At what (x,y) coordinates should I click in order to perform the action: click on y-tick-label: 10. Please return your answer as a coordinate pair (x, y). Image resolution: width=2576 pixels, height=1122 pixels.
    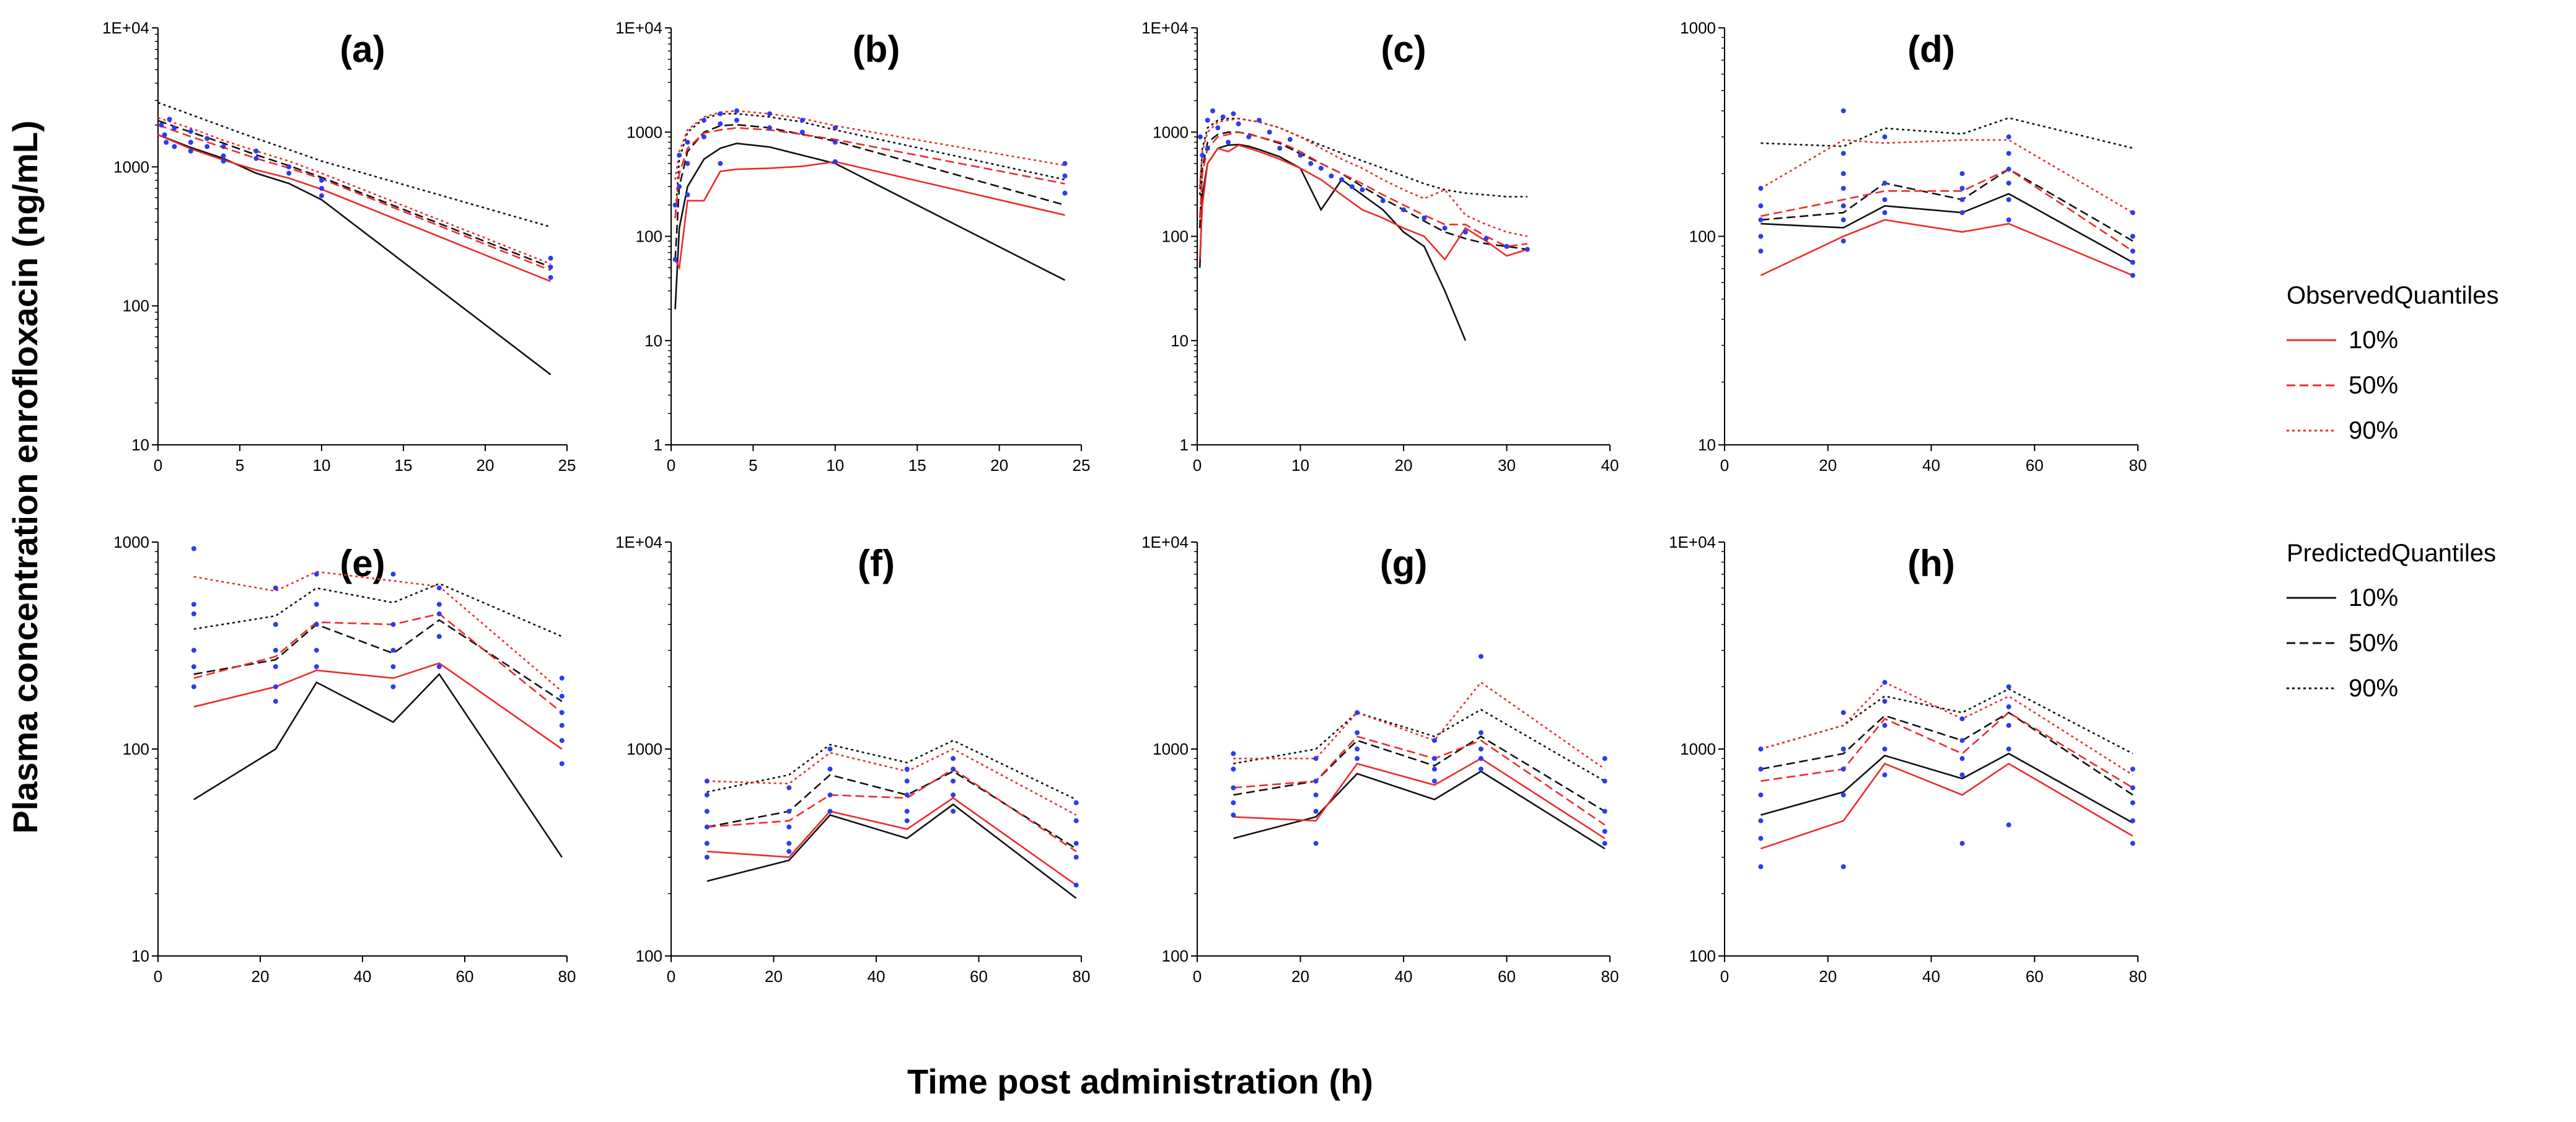
    Looking at the image, I should click on (140, 956).